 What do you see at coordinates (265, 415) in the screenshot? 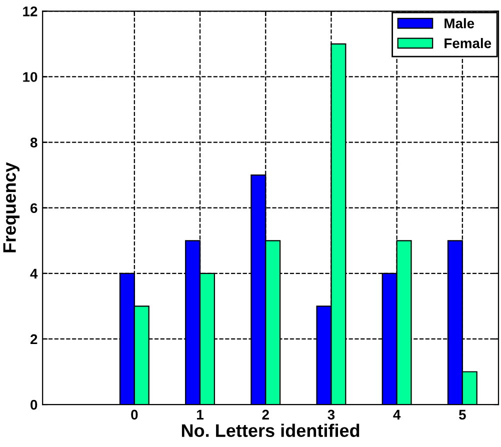
I see `x-tick-label: 2` at bounding box center [265, 415].